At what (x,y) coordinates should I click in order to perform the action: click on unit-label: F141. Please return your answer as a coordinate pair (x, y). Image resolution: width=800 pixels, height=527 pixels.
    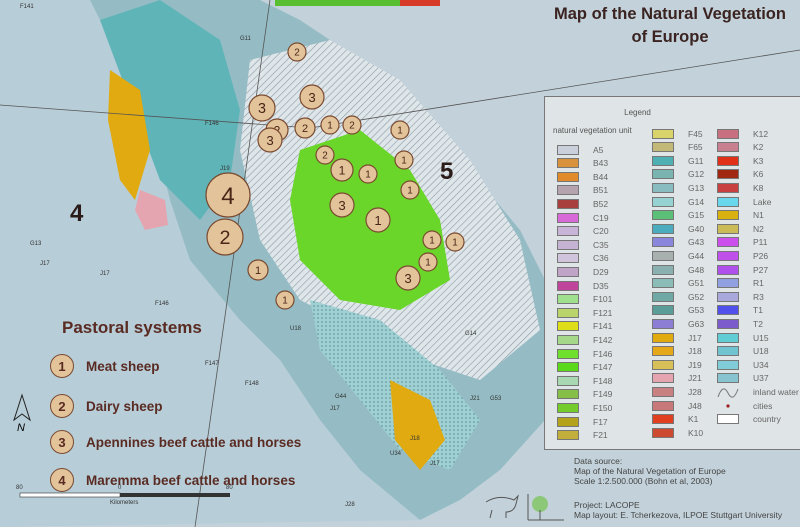
    Looking at the image, I should click on (27, 7).